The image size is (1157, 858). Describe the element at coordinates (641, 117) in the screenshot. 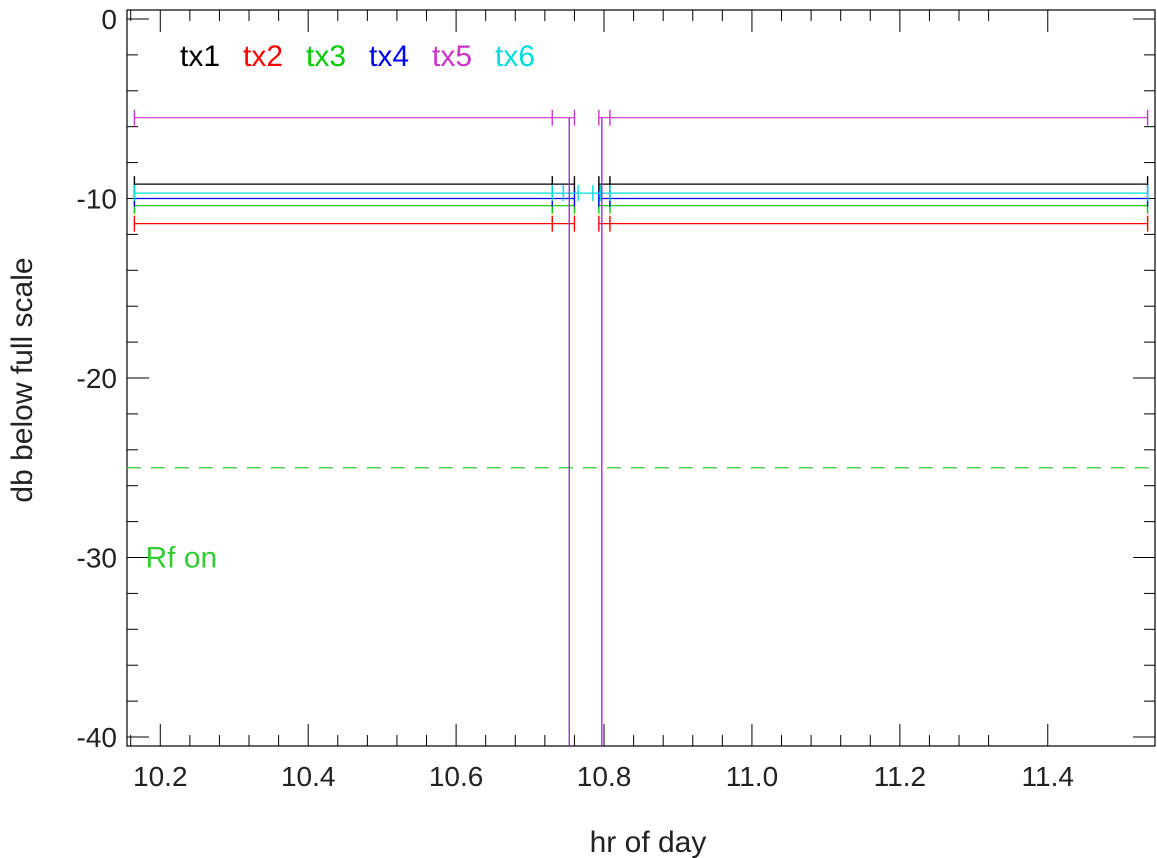

I see `series-tx5` at that location.